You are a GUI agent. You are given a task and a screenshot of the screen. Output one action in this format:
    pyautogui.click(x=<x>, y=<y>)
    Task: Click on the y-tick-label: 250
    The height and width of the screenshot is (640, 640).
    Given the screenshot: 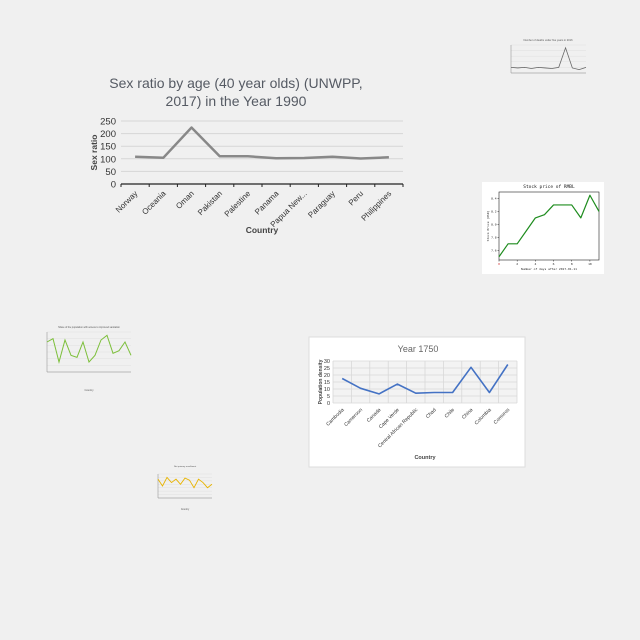 What is the action you would take?
    pyautogui.click(x=108, y=122)
    